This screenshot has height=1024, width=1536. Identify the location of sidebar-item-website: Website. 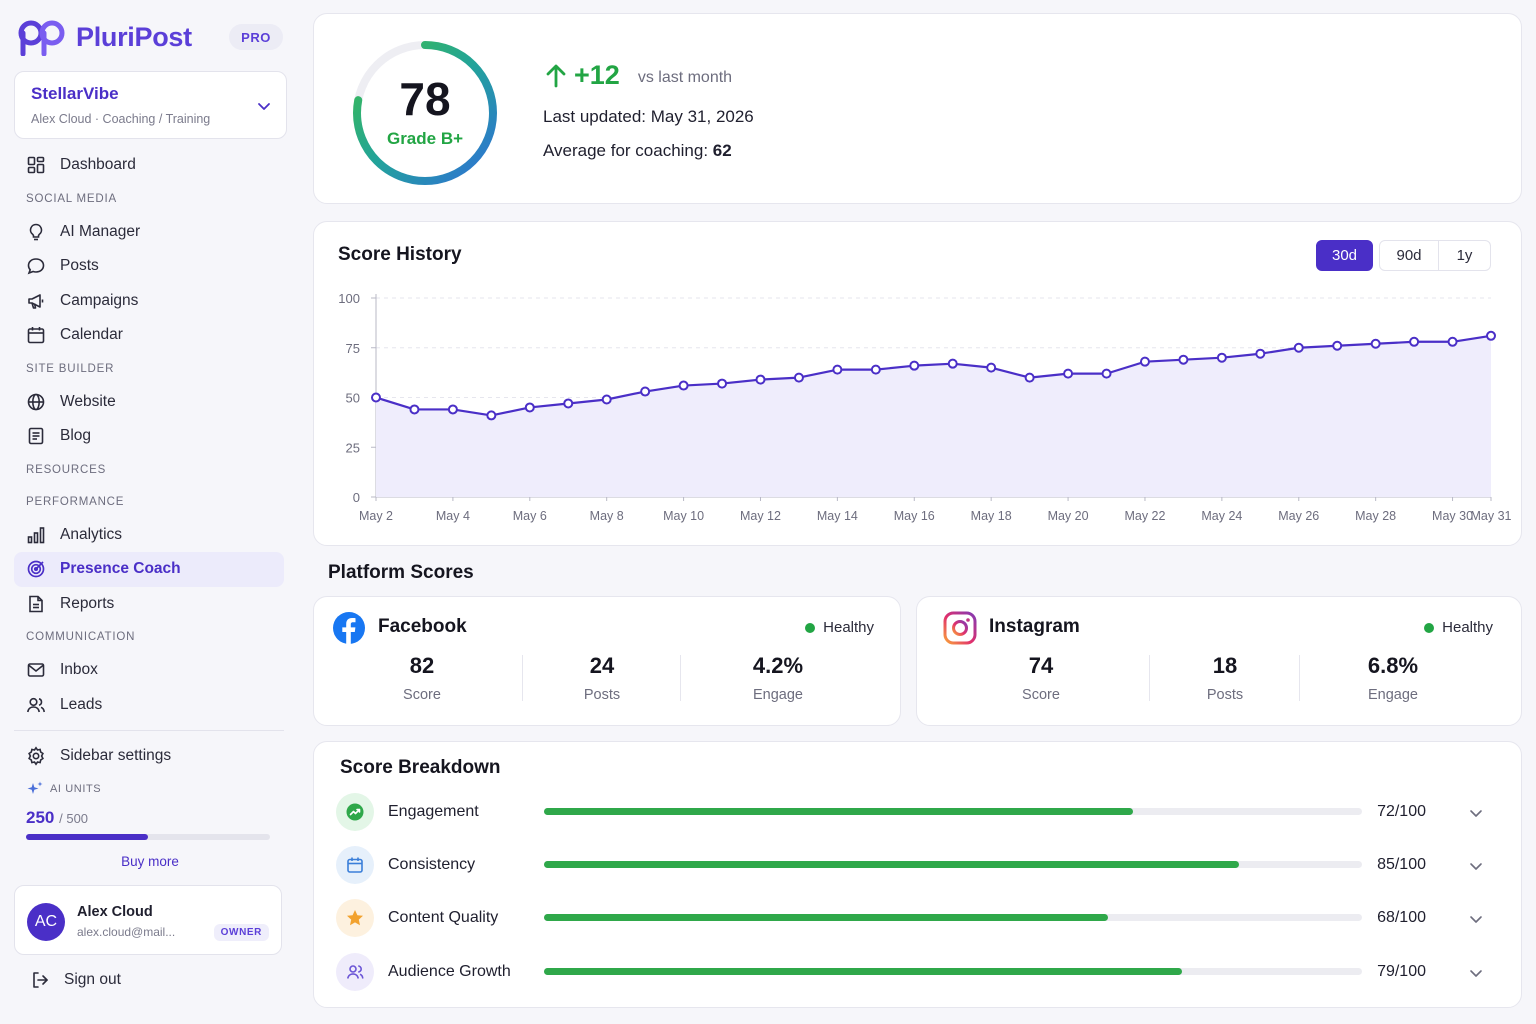
(149, 402).